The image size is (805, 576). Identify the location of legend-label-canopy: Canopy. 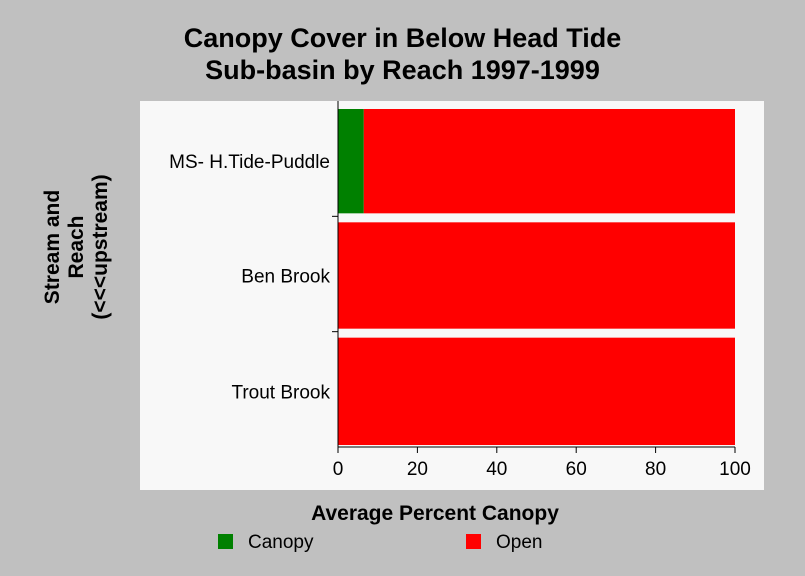
(281, 542).